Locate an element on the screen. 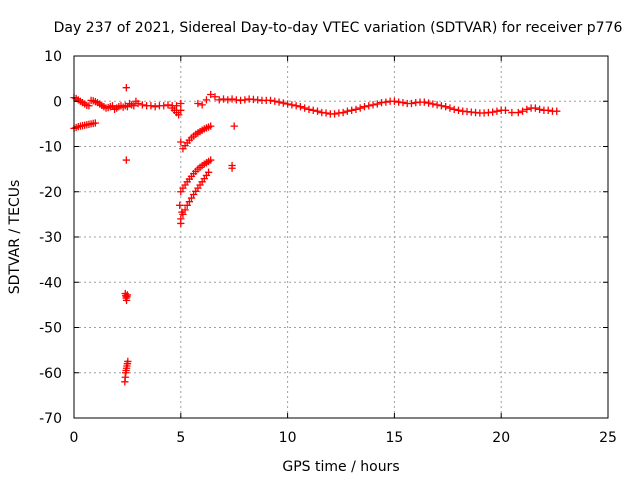  y-tick-label: 0 is located at coordinates (57, 102).